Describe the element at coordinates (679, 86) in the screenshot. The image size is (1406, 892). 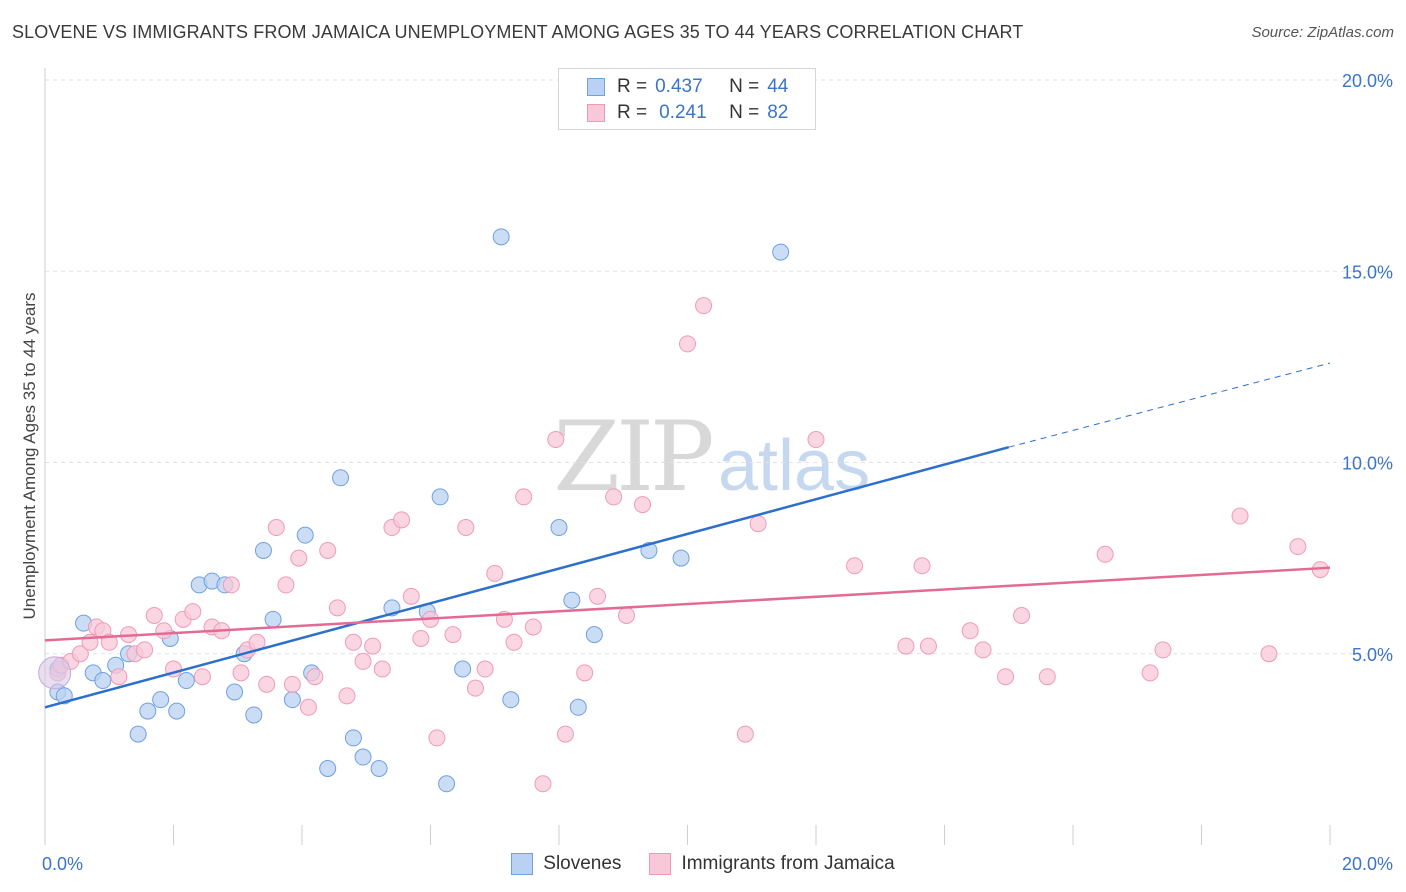
I see `legend-r-value: 0.437` at that location.